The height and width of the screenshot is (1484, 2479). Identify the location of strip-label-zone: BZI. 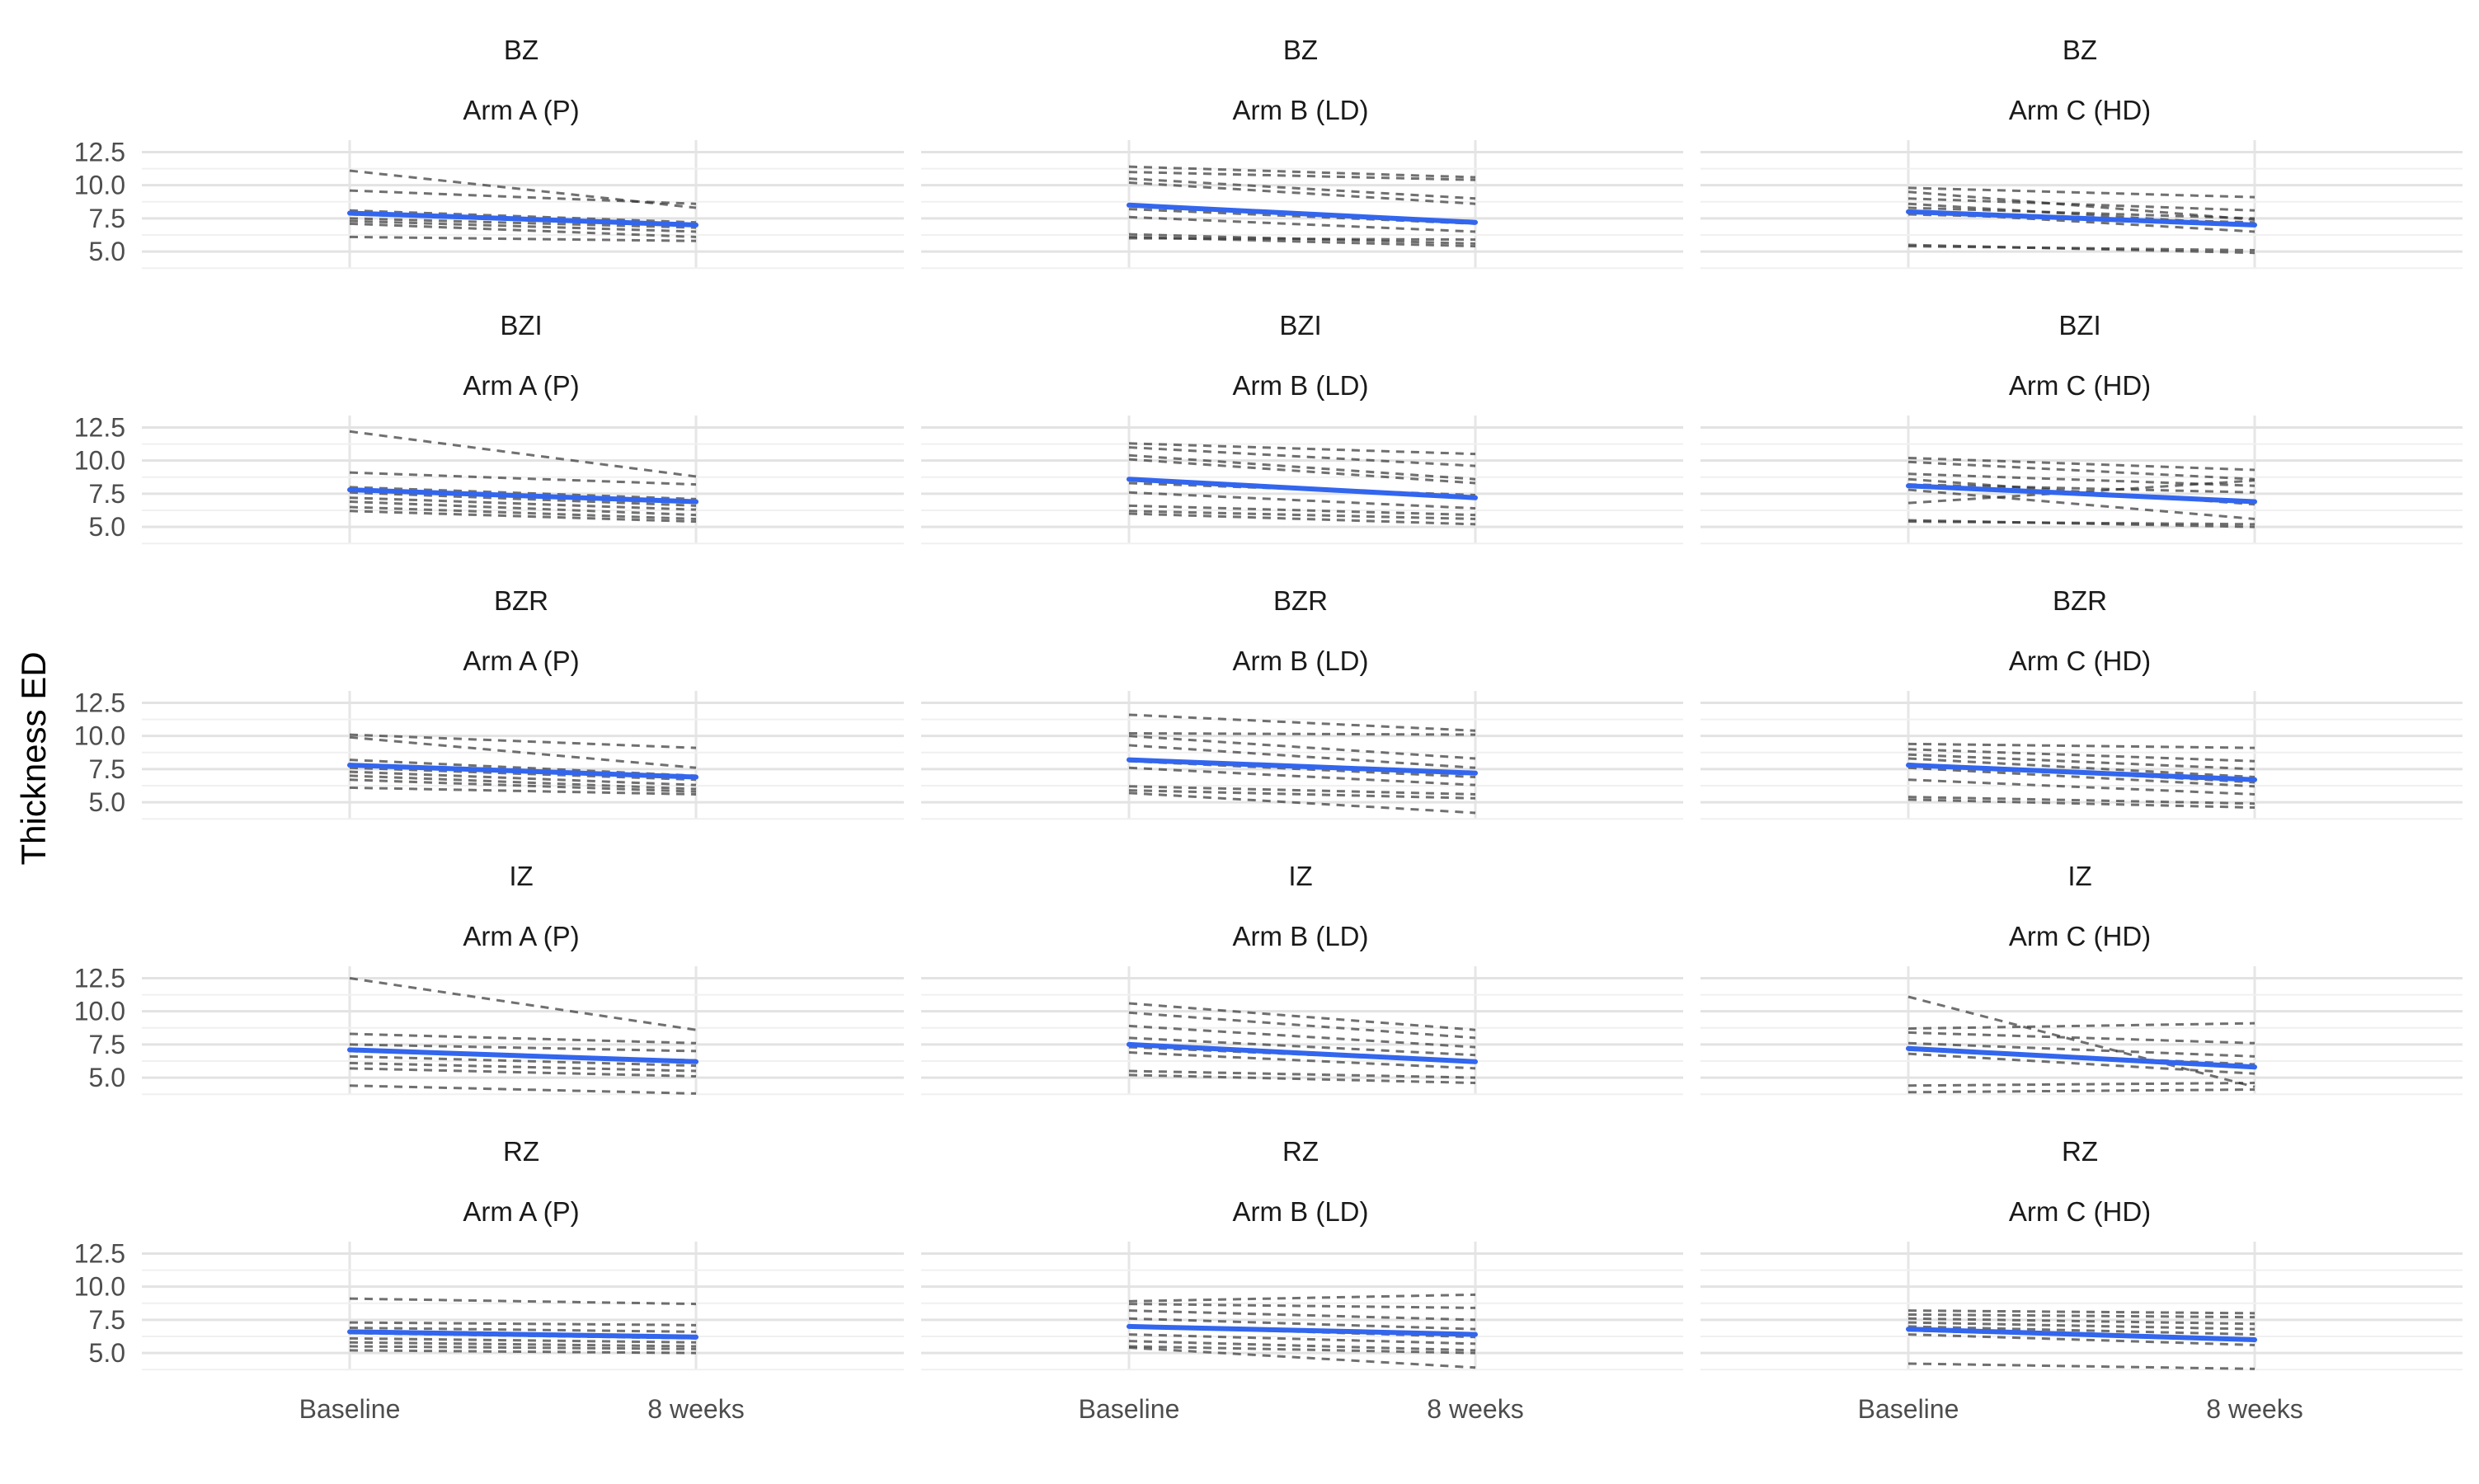
(521, 325).